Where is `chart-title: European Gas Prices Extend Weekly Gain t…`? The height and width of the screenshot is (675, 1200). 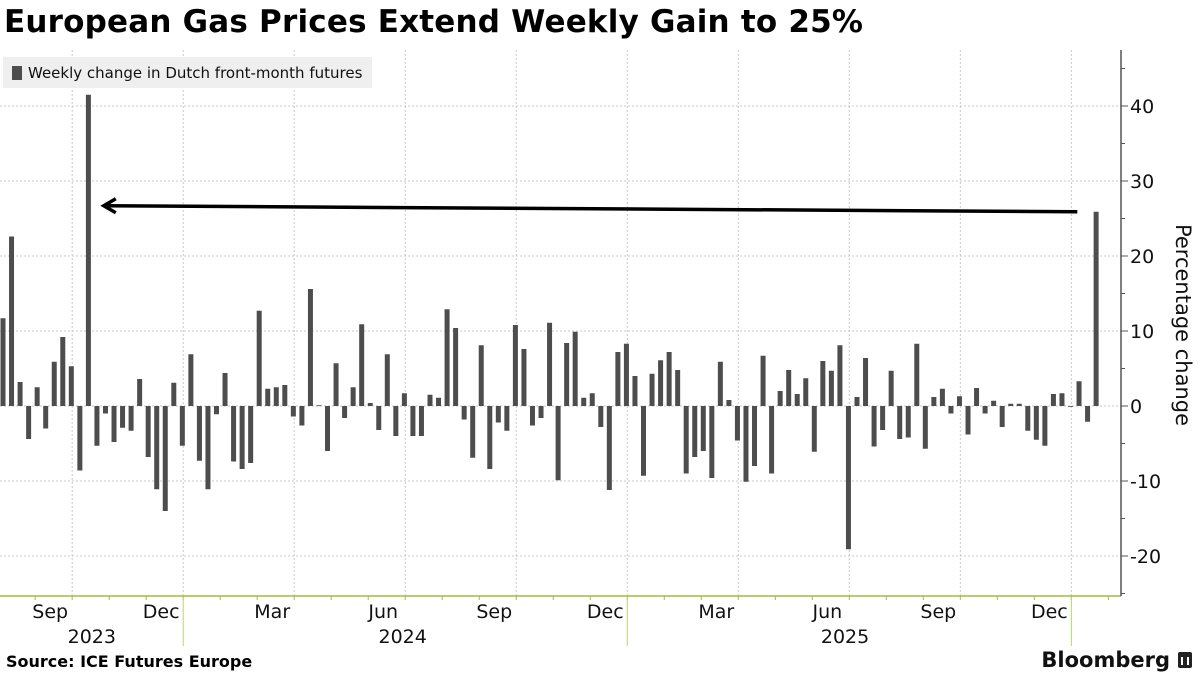
chart-title: European Gas Prices Extend Weekly Gain t… is located at coordinates (434, 22).